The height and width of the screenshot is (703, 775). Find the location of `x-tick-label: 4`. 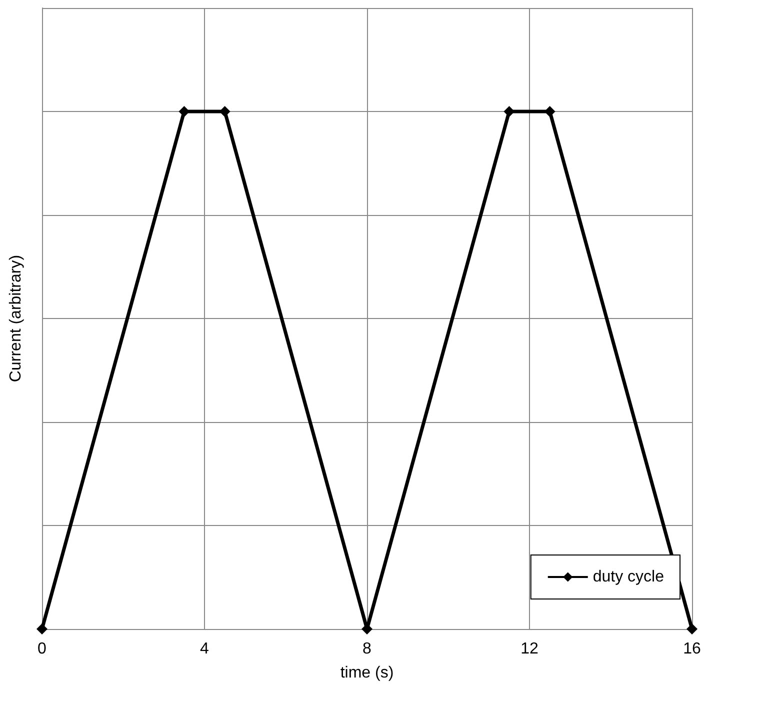

x-tick-label: 4 is located at coordinates (205, 649).